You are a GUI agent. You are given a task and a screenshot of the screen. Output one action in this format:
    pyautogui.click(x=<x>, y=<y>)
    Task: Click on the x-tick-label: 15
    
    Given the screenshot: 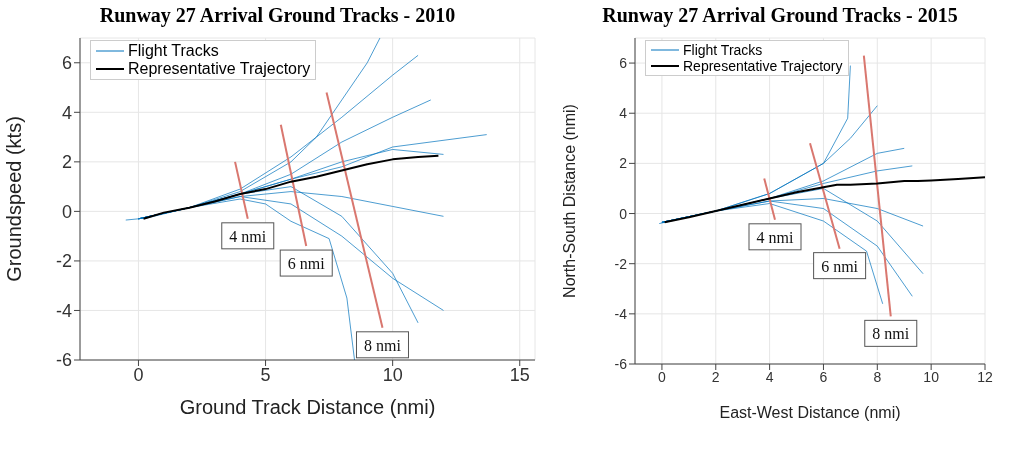 What is the action you would take?
    pyautogui.click(x=519, y=374)
    